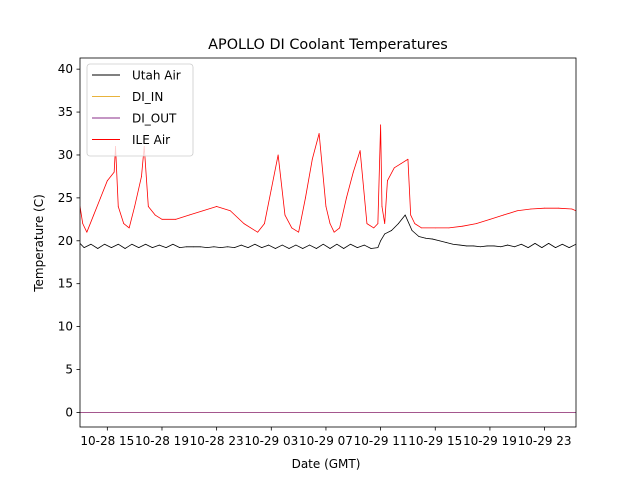  What do you see at coordinates (156, 76) in the screenshot?
I see `legend-label-utah-air: Utah Air` at bounding box center [156, 76].